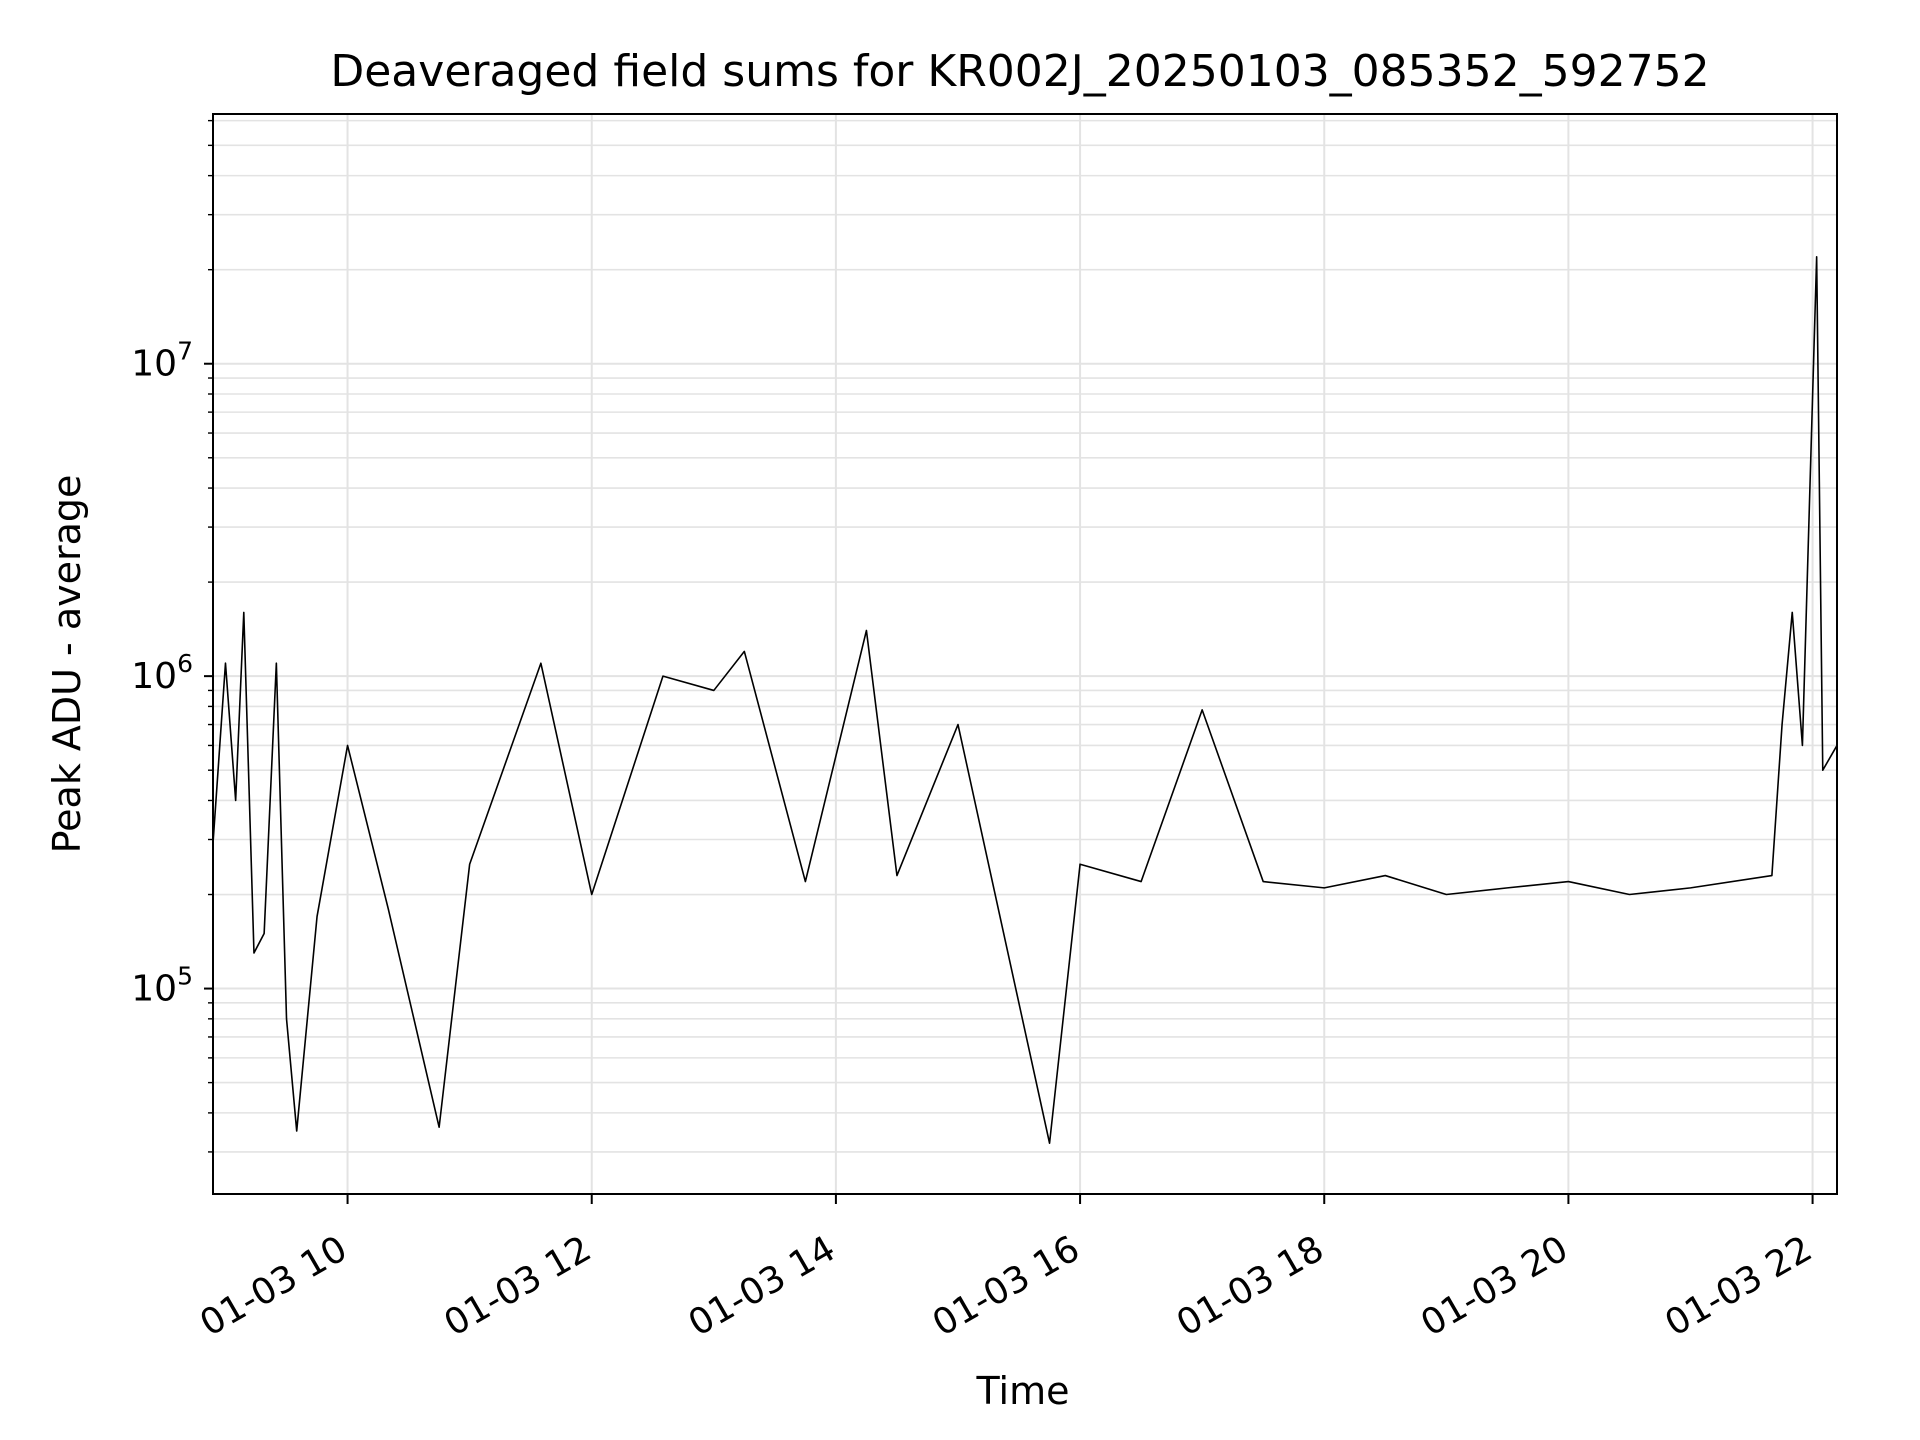 Image resolution: width=1920 pixels, height=1440 pixels. I want to click on x-tick-label: 01-03 16, so click(1006, 1286).